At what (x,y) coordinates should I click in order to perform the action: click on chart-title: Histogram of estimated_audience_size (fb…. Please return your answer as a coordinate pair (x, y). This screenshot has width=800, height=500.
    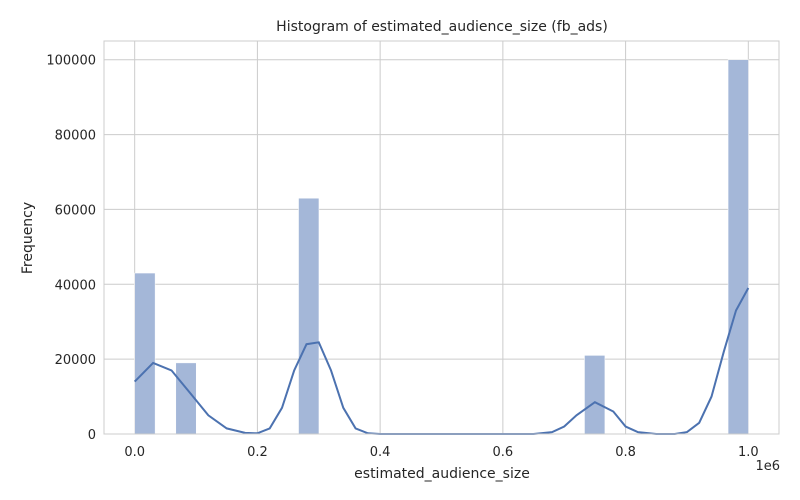
    Looking at the image, I should click on (442, 27).